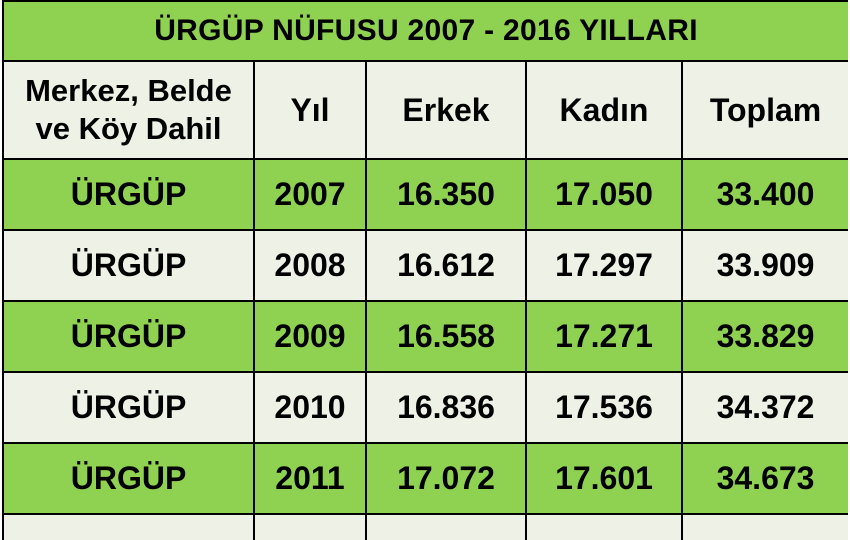  Describe the element at coordinates (764, 407) in the screenshot. I see `cell-total: 34.372` at that location.